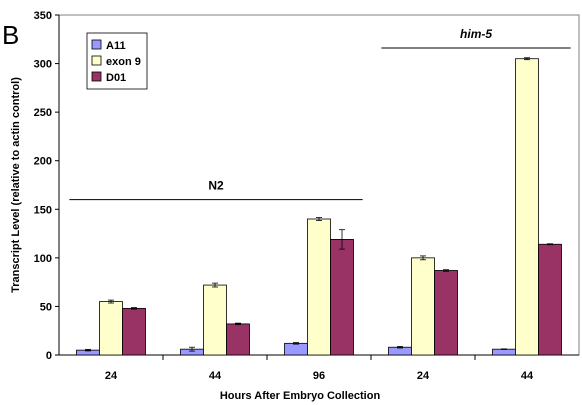  I want to click on x-axis-ticks: 24 44 96 24 44, so click(319, 368).